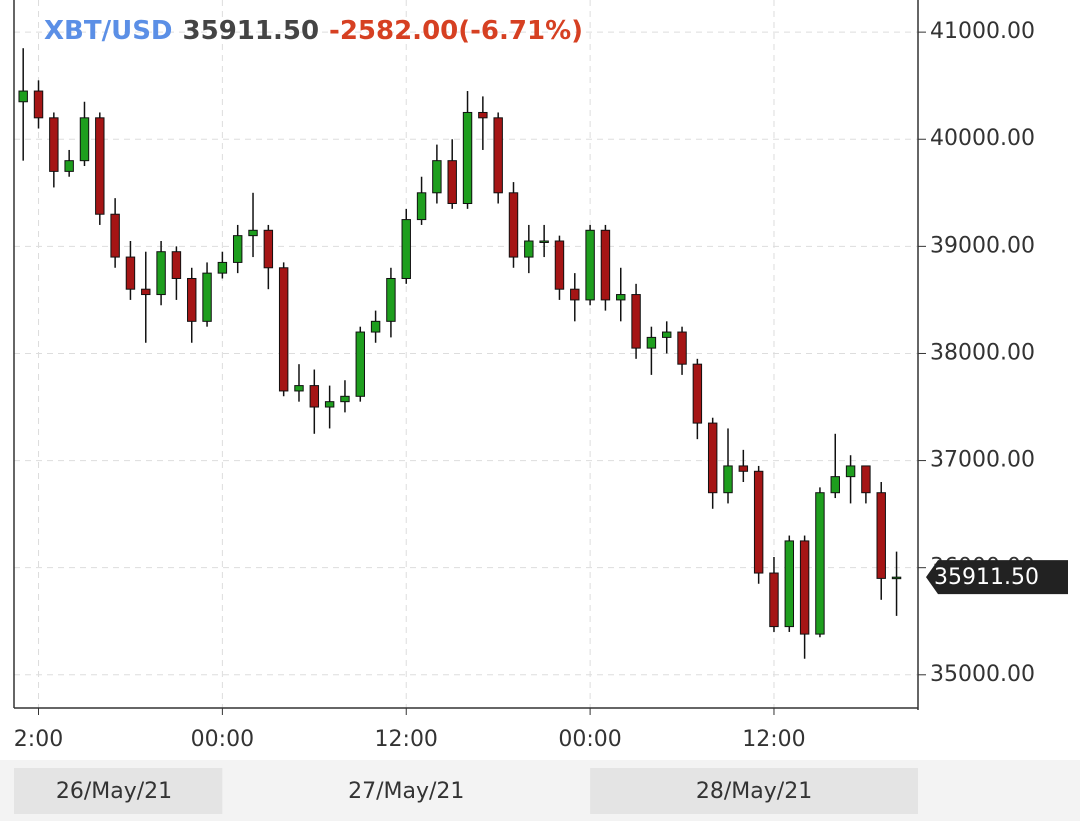 The height and width of the screenshot is (821, 1080). What do you see at coordinates (982, 31) in the screenshot?
I see `y-tick-label: 41000.00` at bounding box center [982, 31].